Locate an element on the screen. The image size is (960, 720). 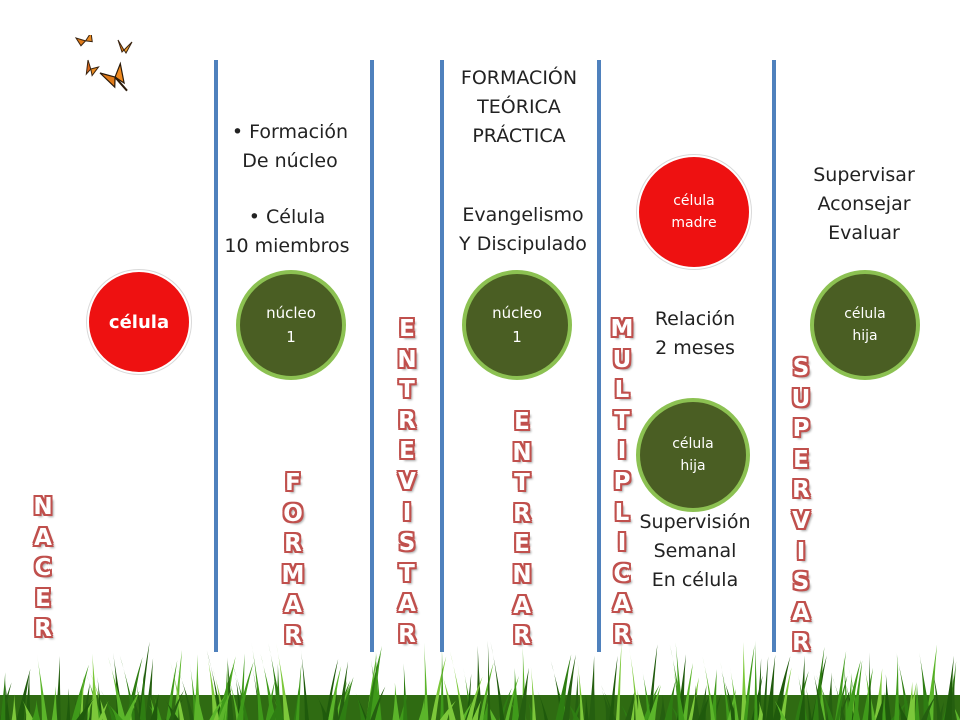
nucleo-circle-formar: núcleo 1 is located at coordinates (291, 325).